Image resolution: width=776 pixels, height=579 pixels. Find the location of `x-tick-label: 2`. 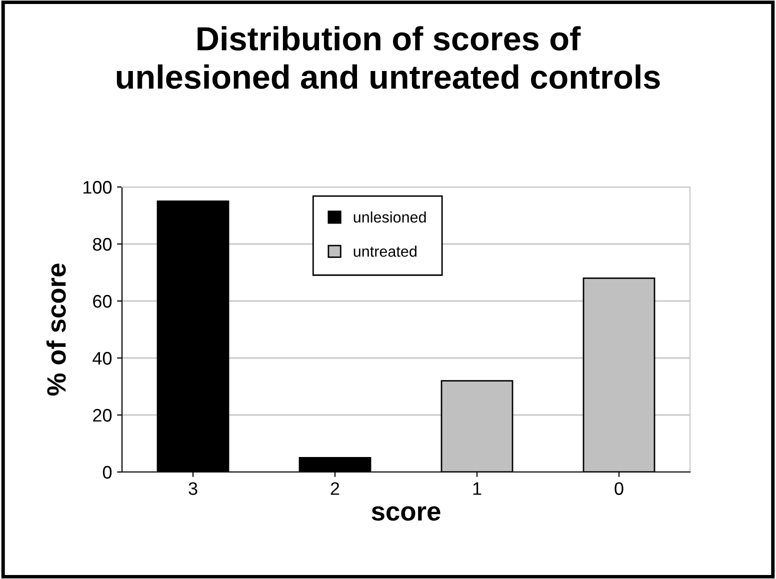

x-tick-label: 2 is located at coordinates (335, 488).